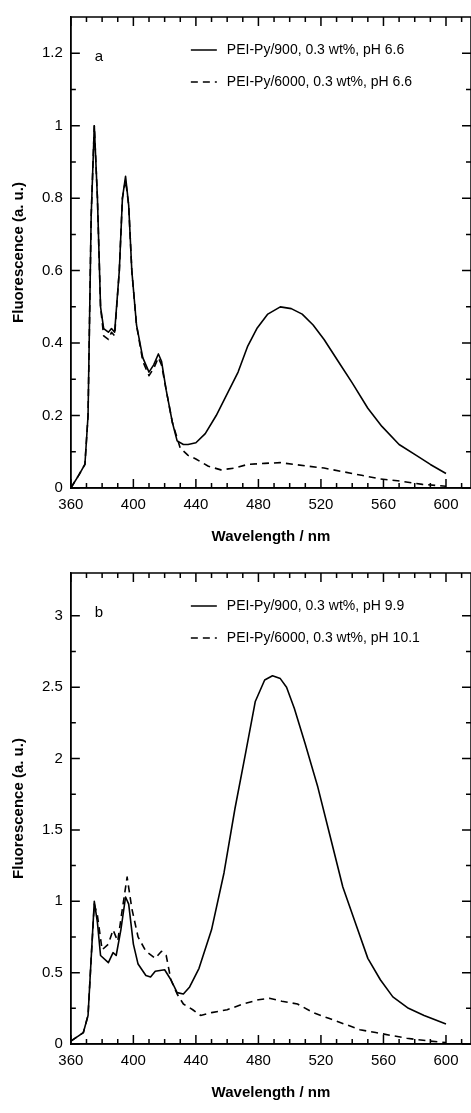 The height and width of the screenshot is (1113, 471). Describe the element at coordinates (52, 342) in the screenshot. I see `y-tick-label: 0.4` at that location.